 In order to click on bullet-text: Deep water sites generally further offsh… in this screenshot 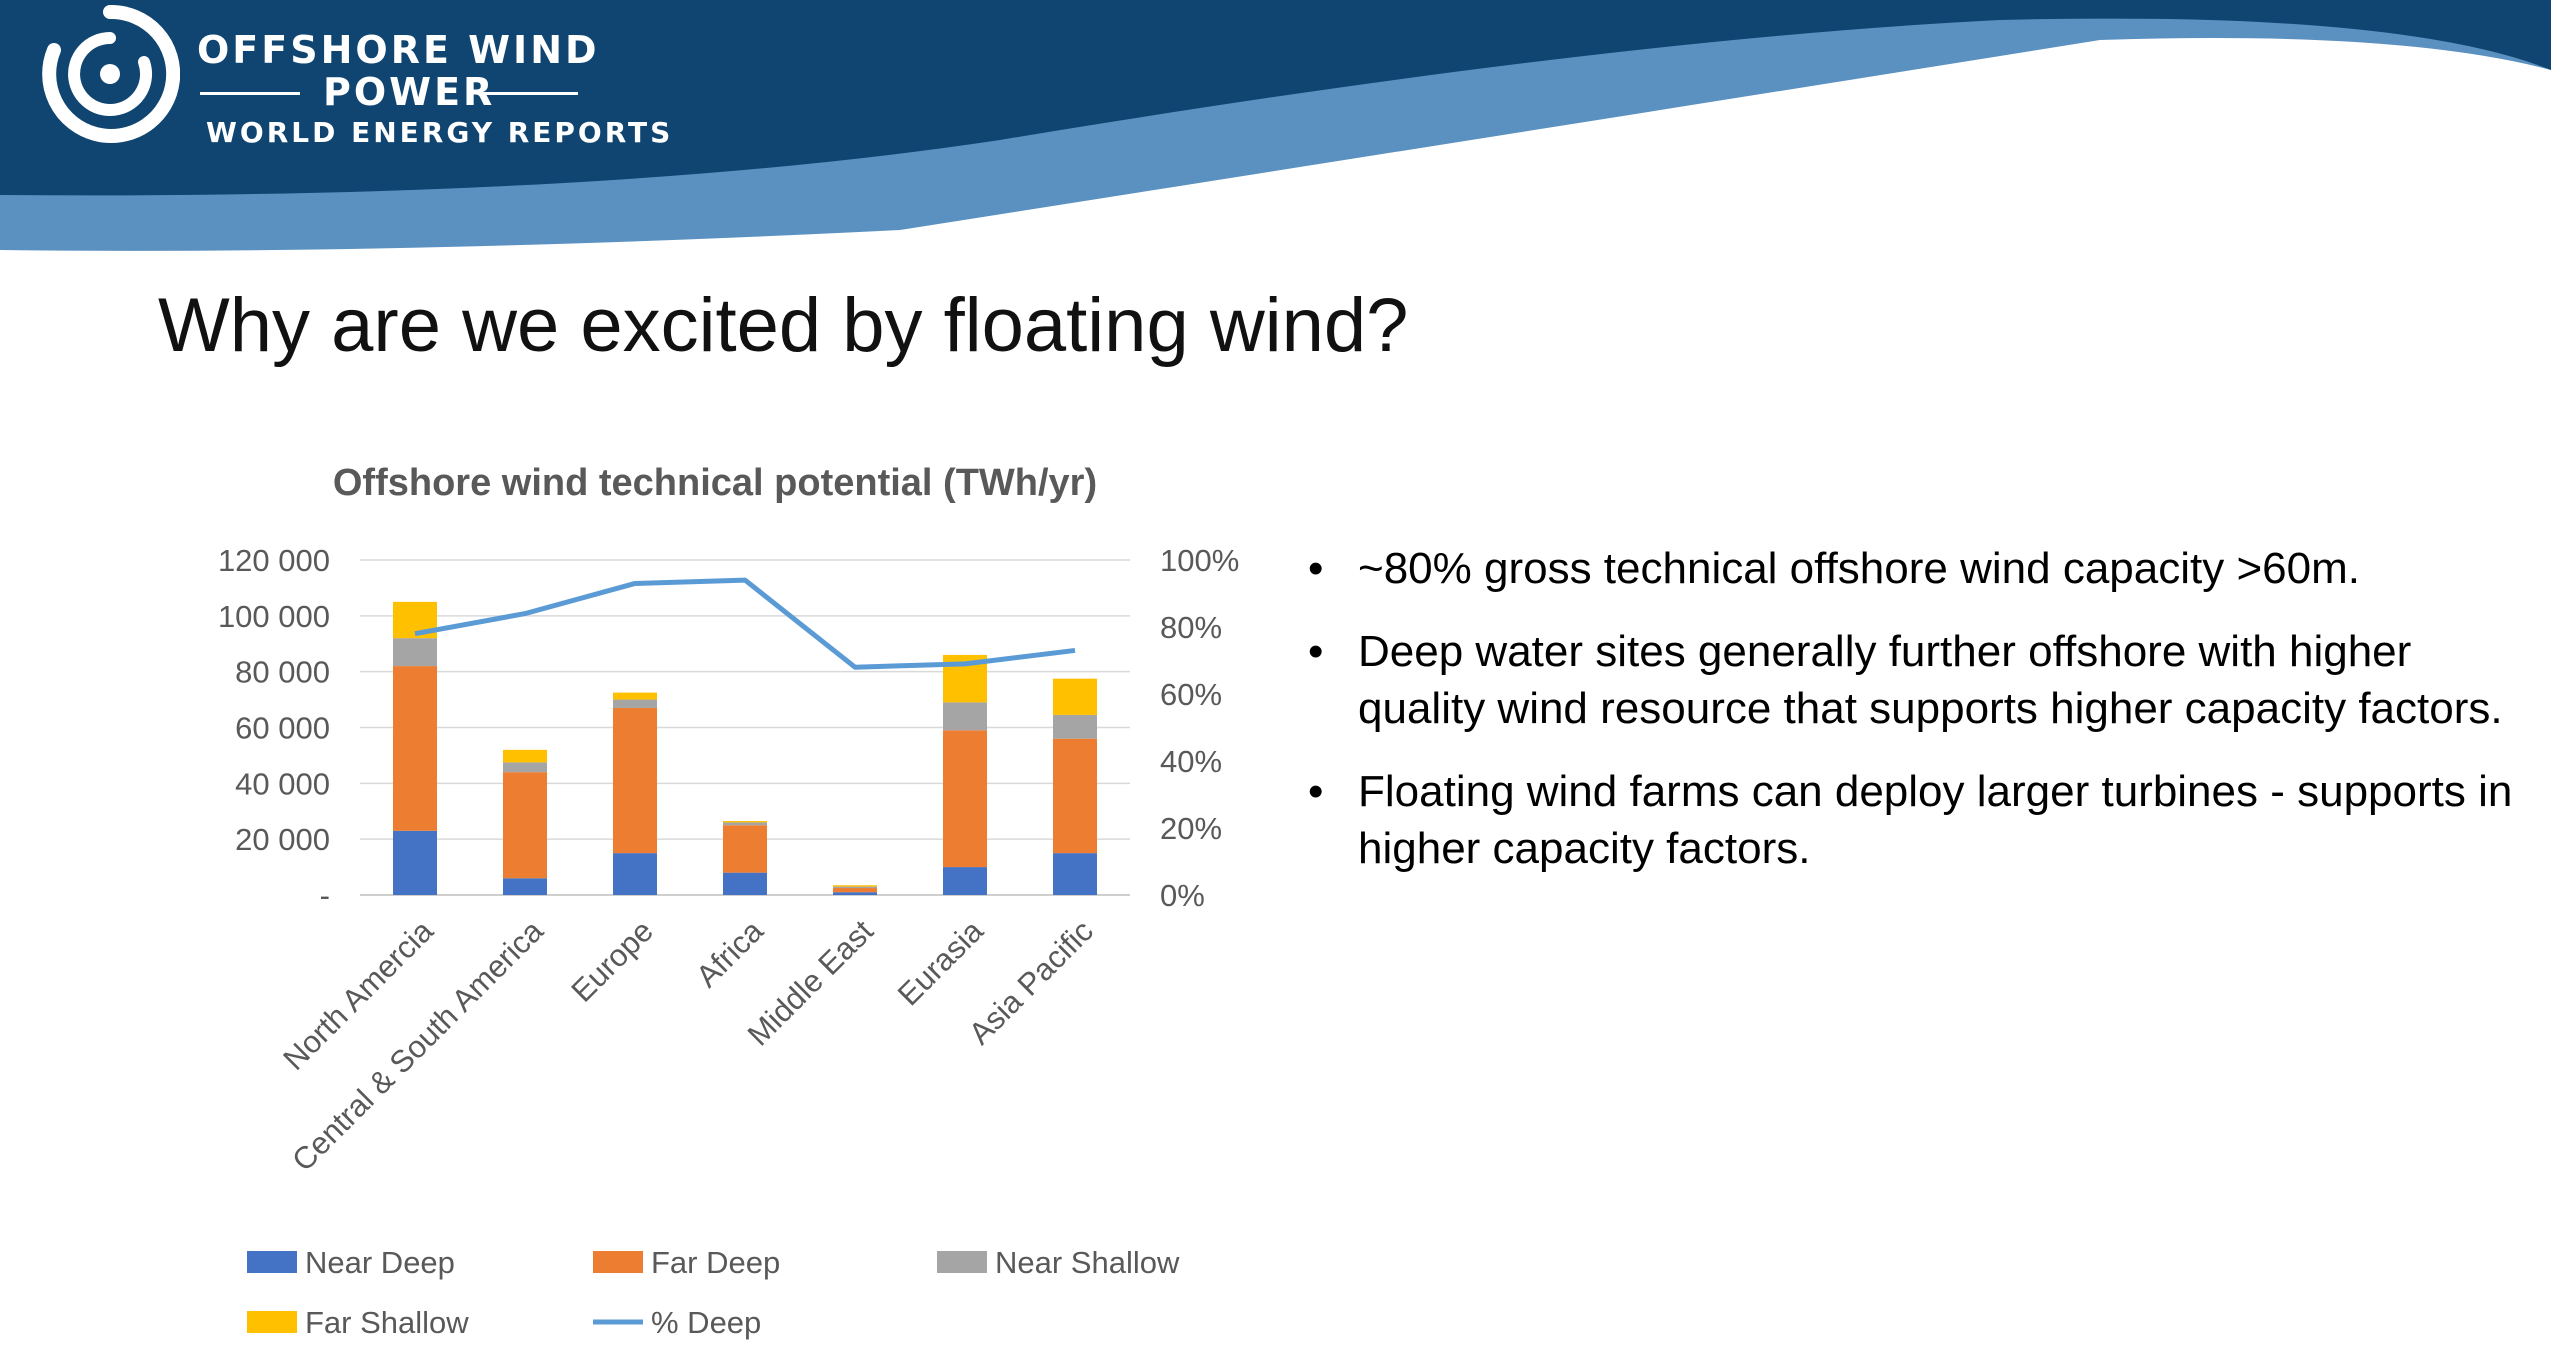, I will do `click(1930, 680)`.